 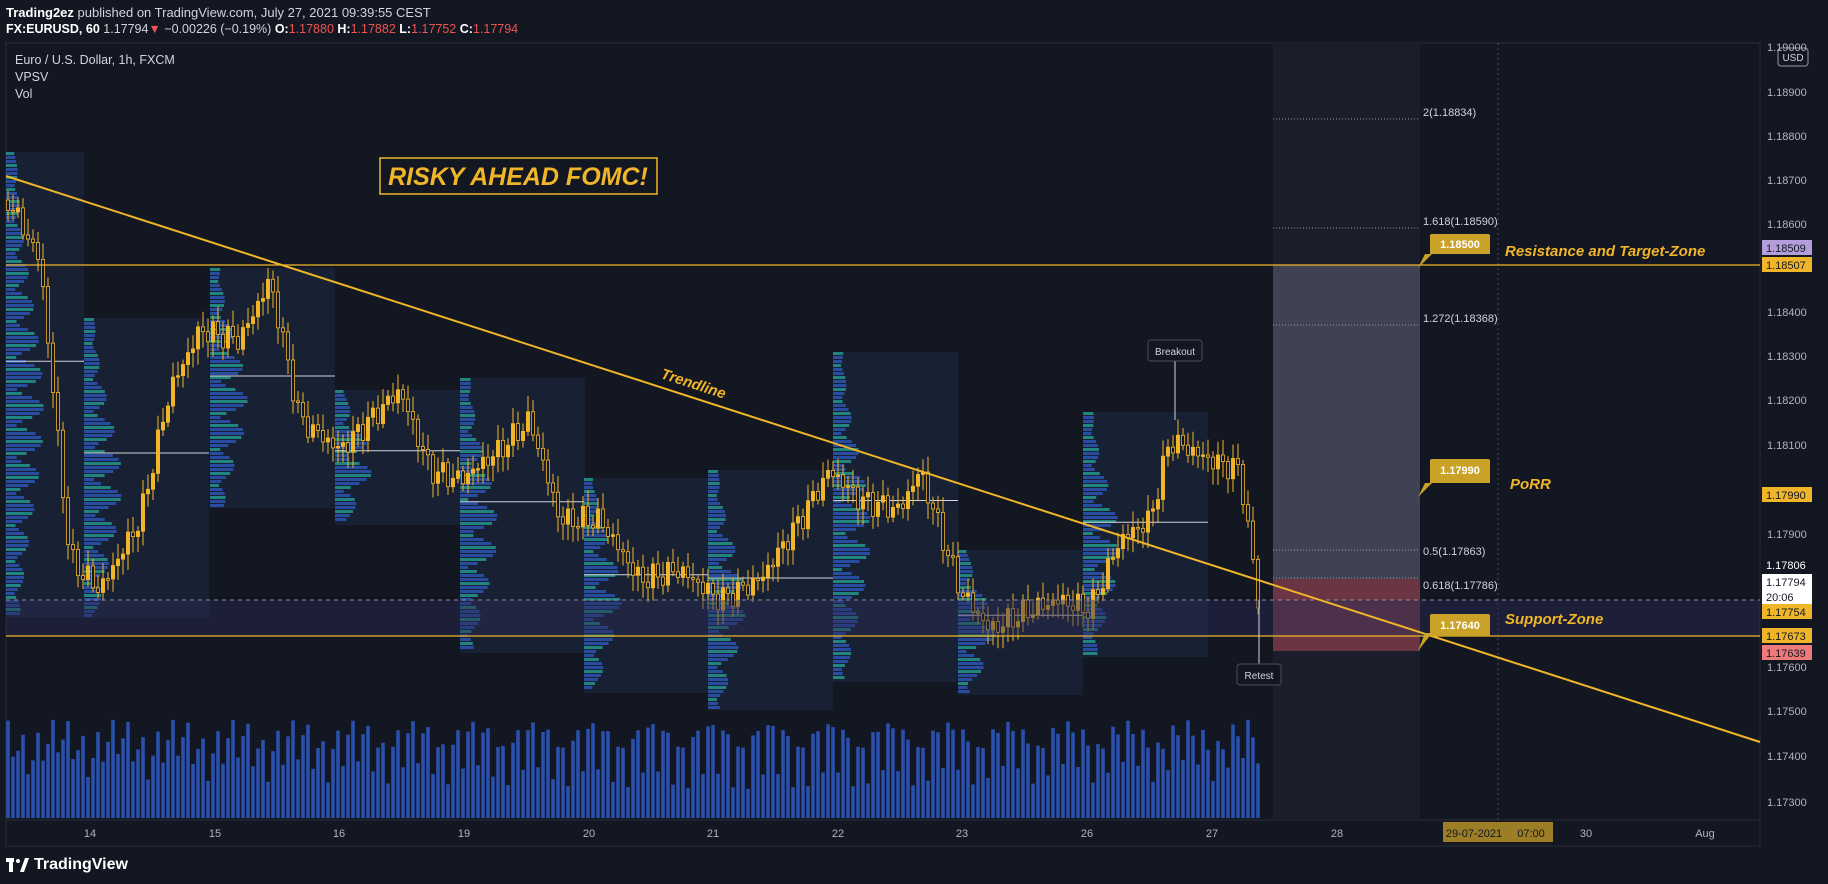 What do you see at coordinates (81, 864) in the screenshot?
I see `tradingview-brand: TradingView` at bounding box center [81, 864].